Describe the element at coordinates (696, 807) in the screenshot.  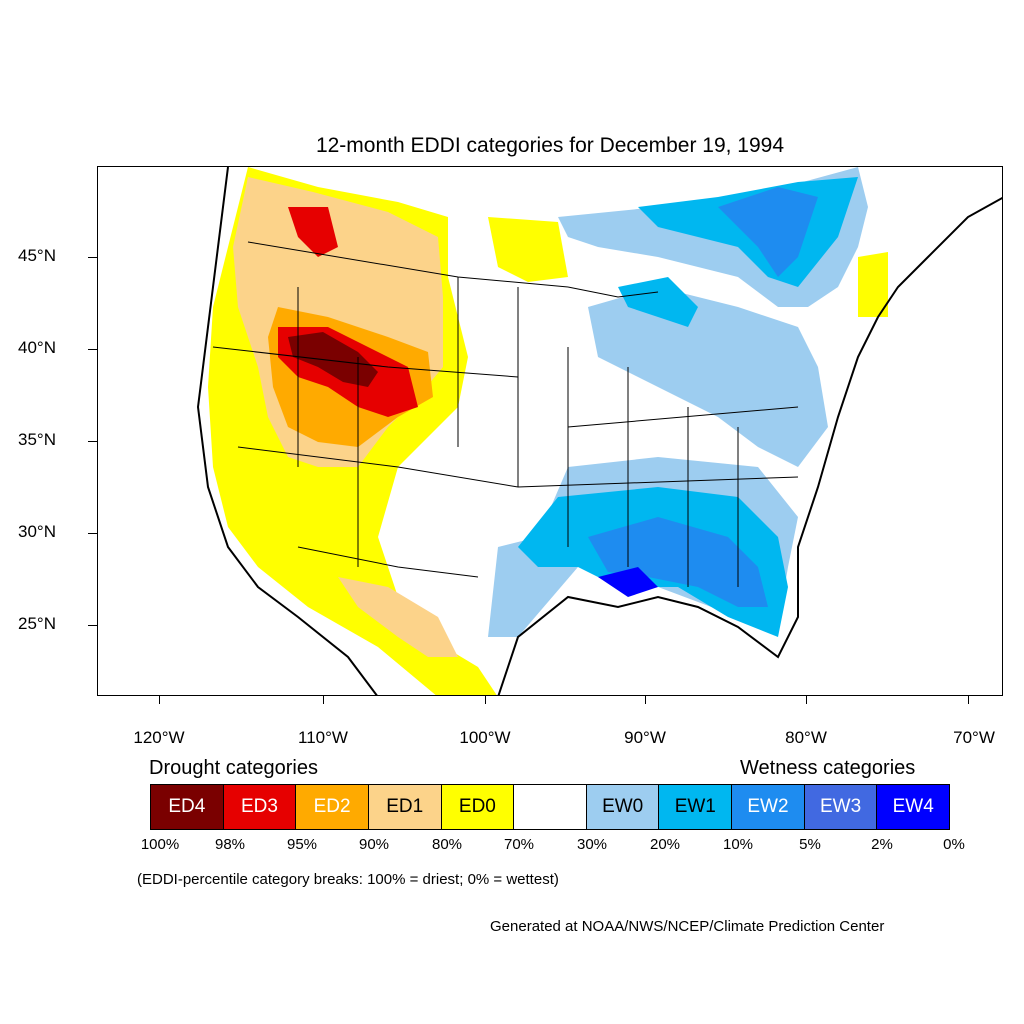
I see `legend-box-ew1: EW1` at that location.